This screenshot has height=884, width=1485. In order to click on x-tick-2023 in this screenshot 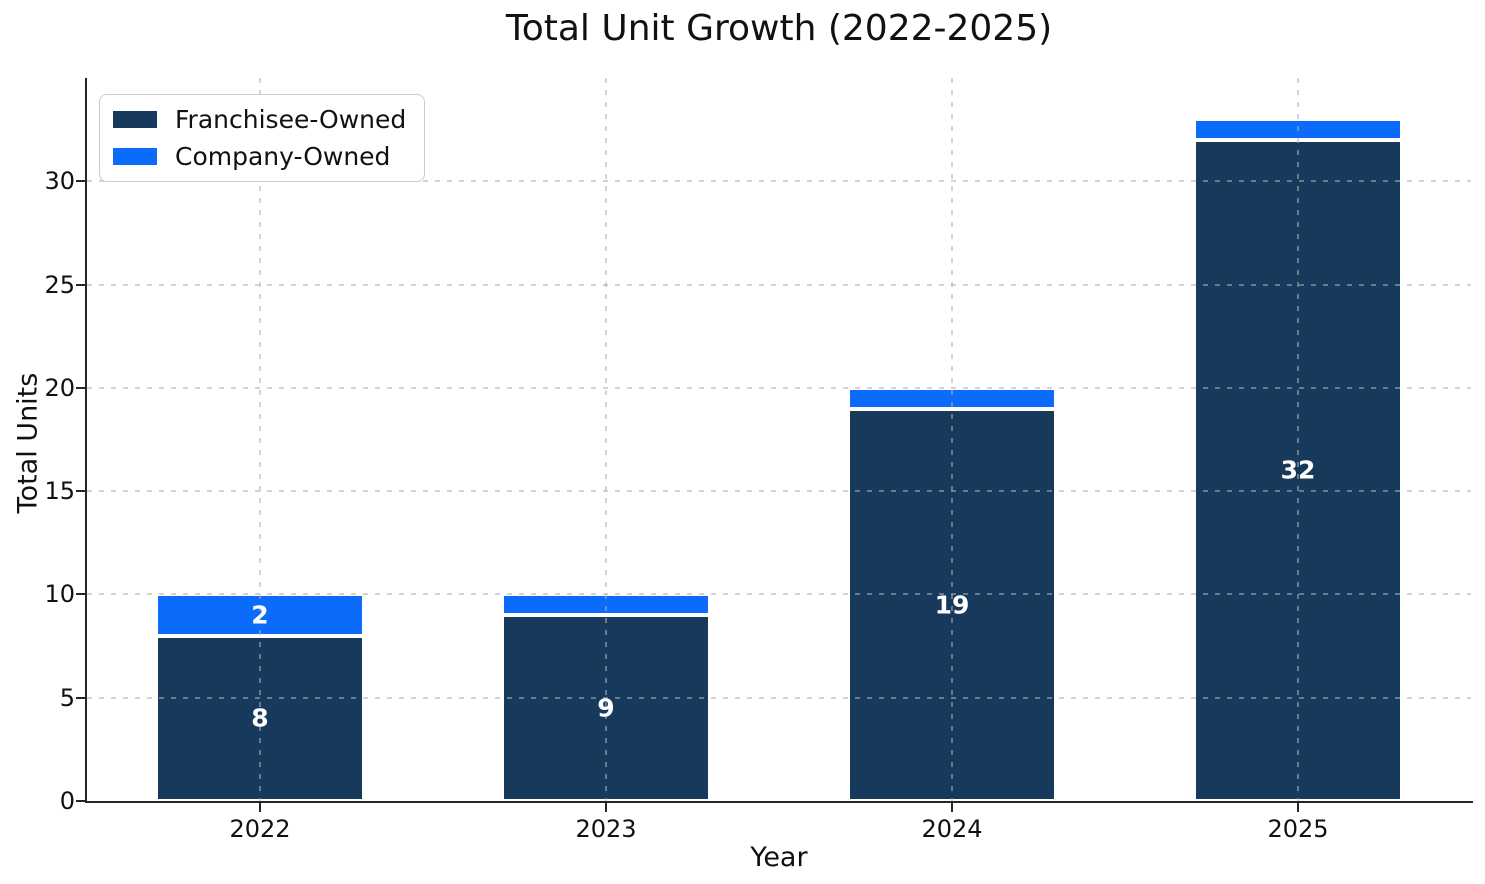, I will do `click(606, 807)`.